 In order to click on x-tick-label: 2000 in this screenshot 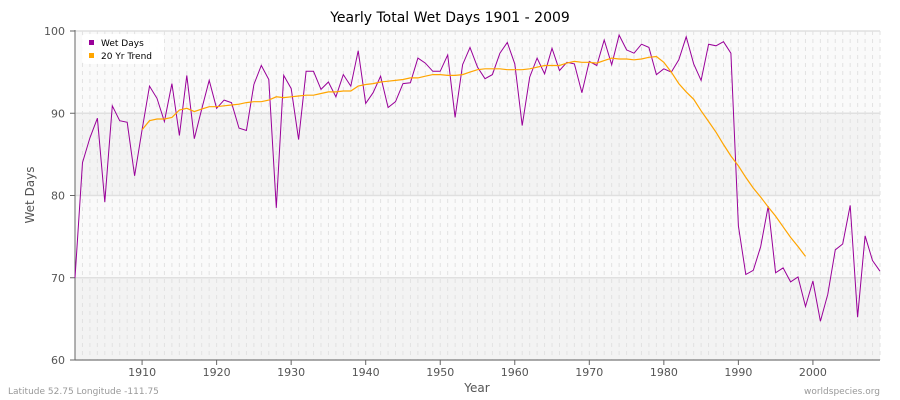, I will do `click(813, 372)`.